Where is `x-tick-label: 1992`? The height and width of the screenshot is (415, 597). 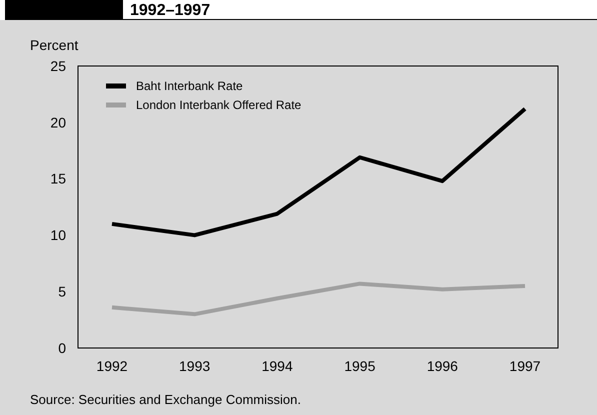
x-tick-label: 1992 is located at coordinates (112, 366).